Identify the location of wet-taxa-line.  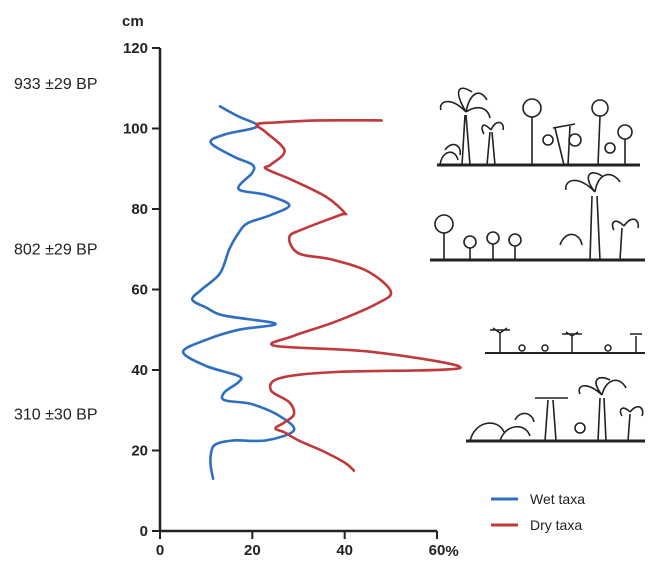
(238, 292).